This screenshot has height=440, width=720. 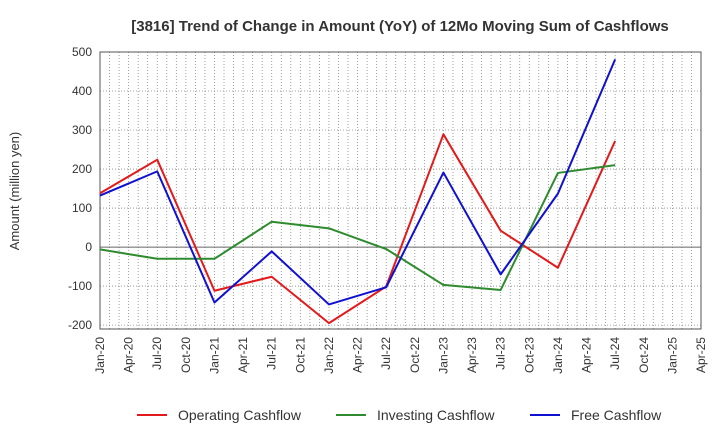 What do you see at coordinates (272, 353) in the screenshot?
I see `x-tick-label: Jul-21` at bounding box center [272, 353].